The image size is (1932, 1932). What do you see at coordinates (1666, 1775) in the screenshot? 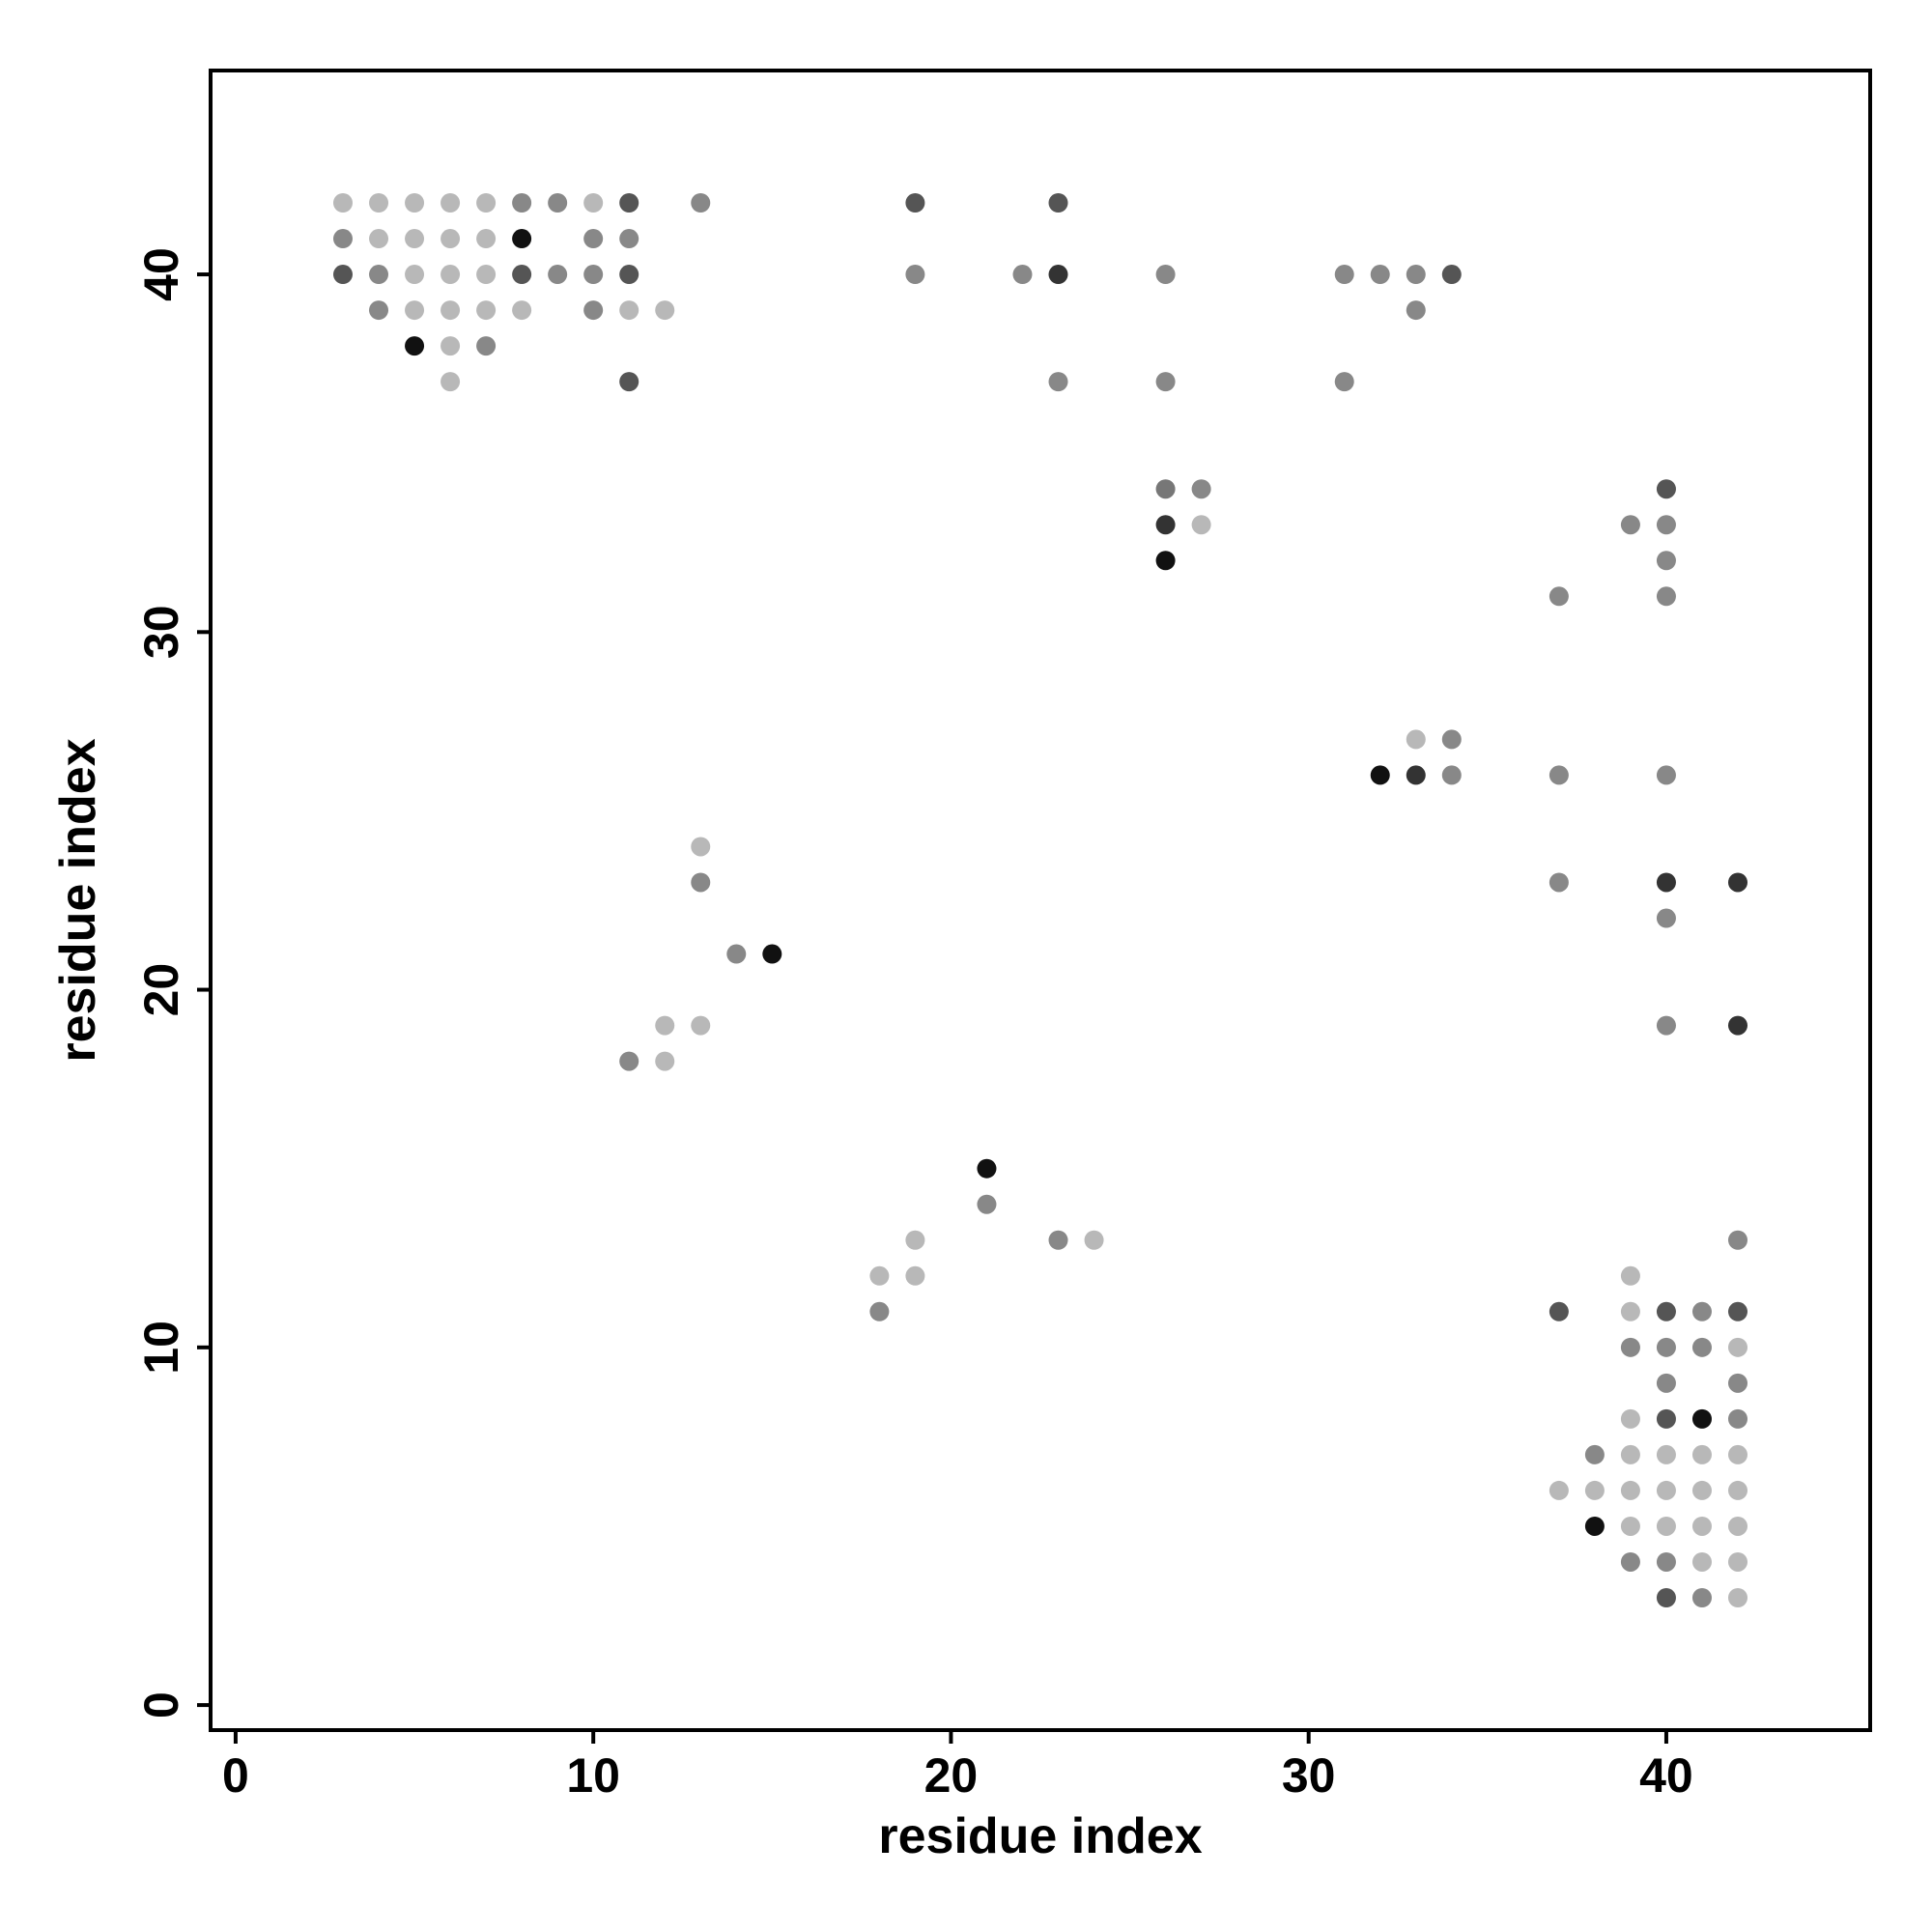
I see `x-tick-label: 40` at bounding box center [1666, 1775].